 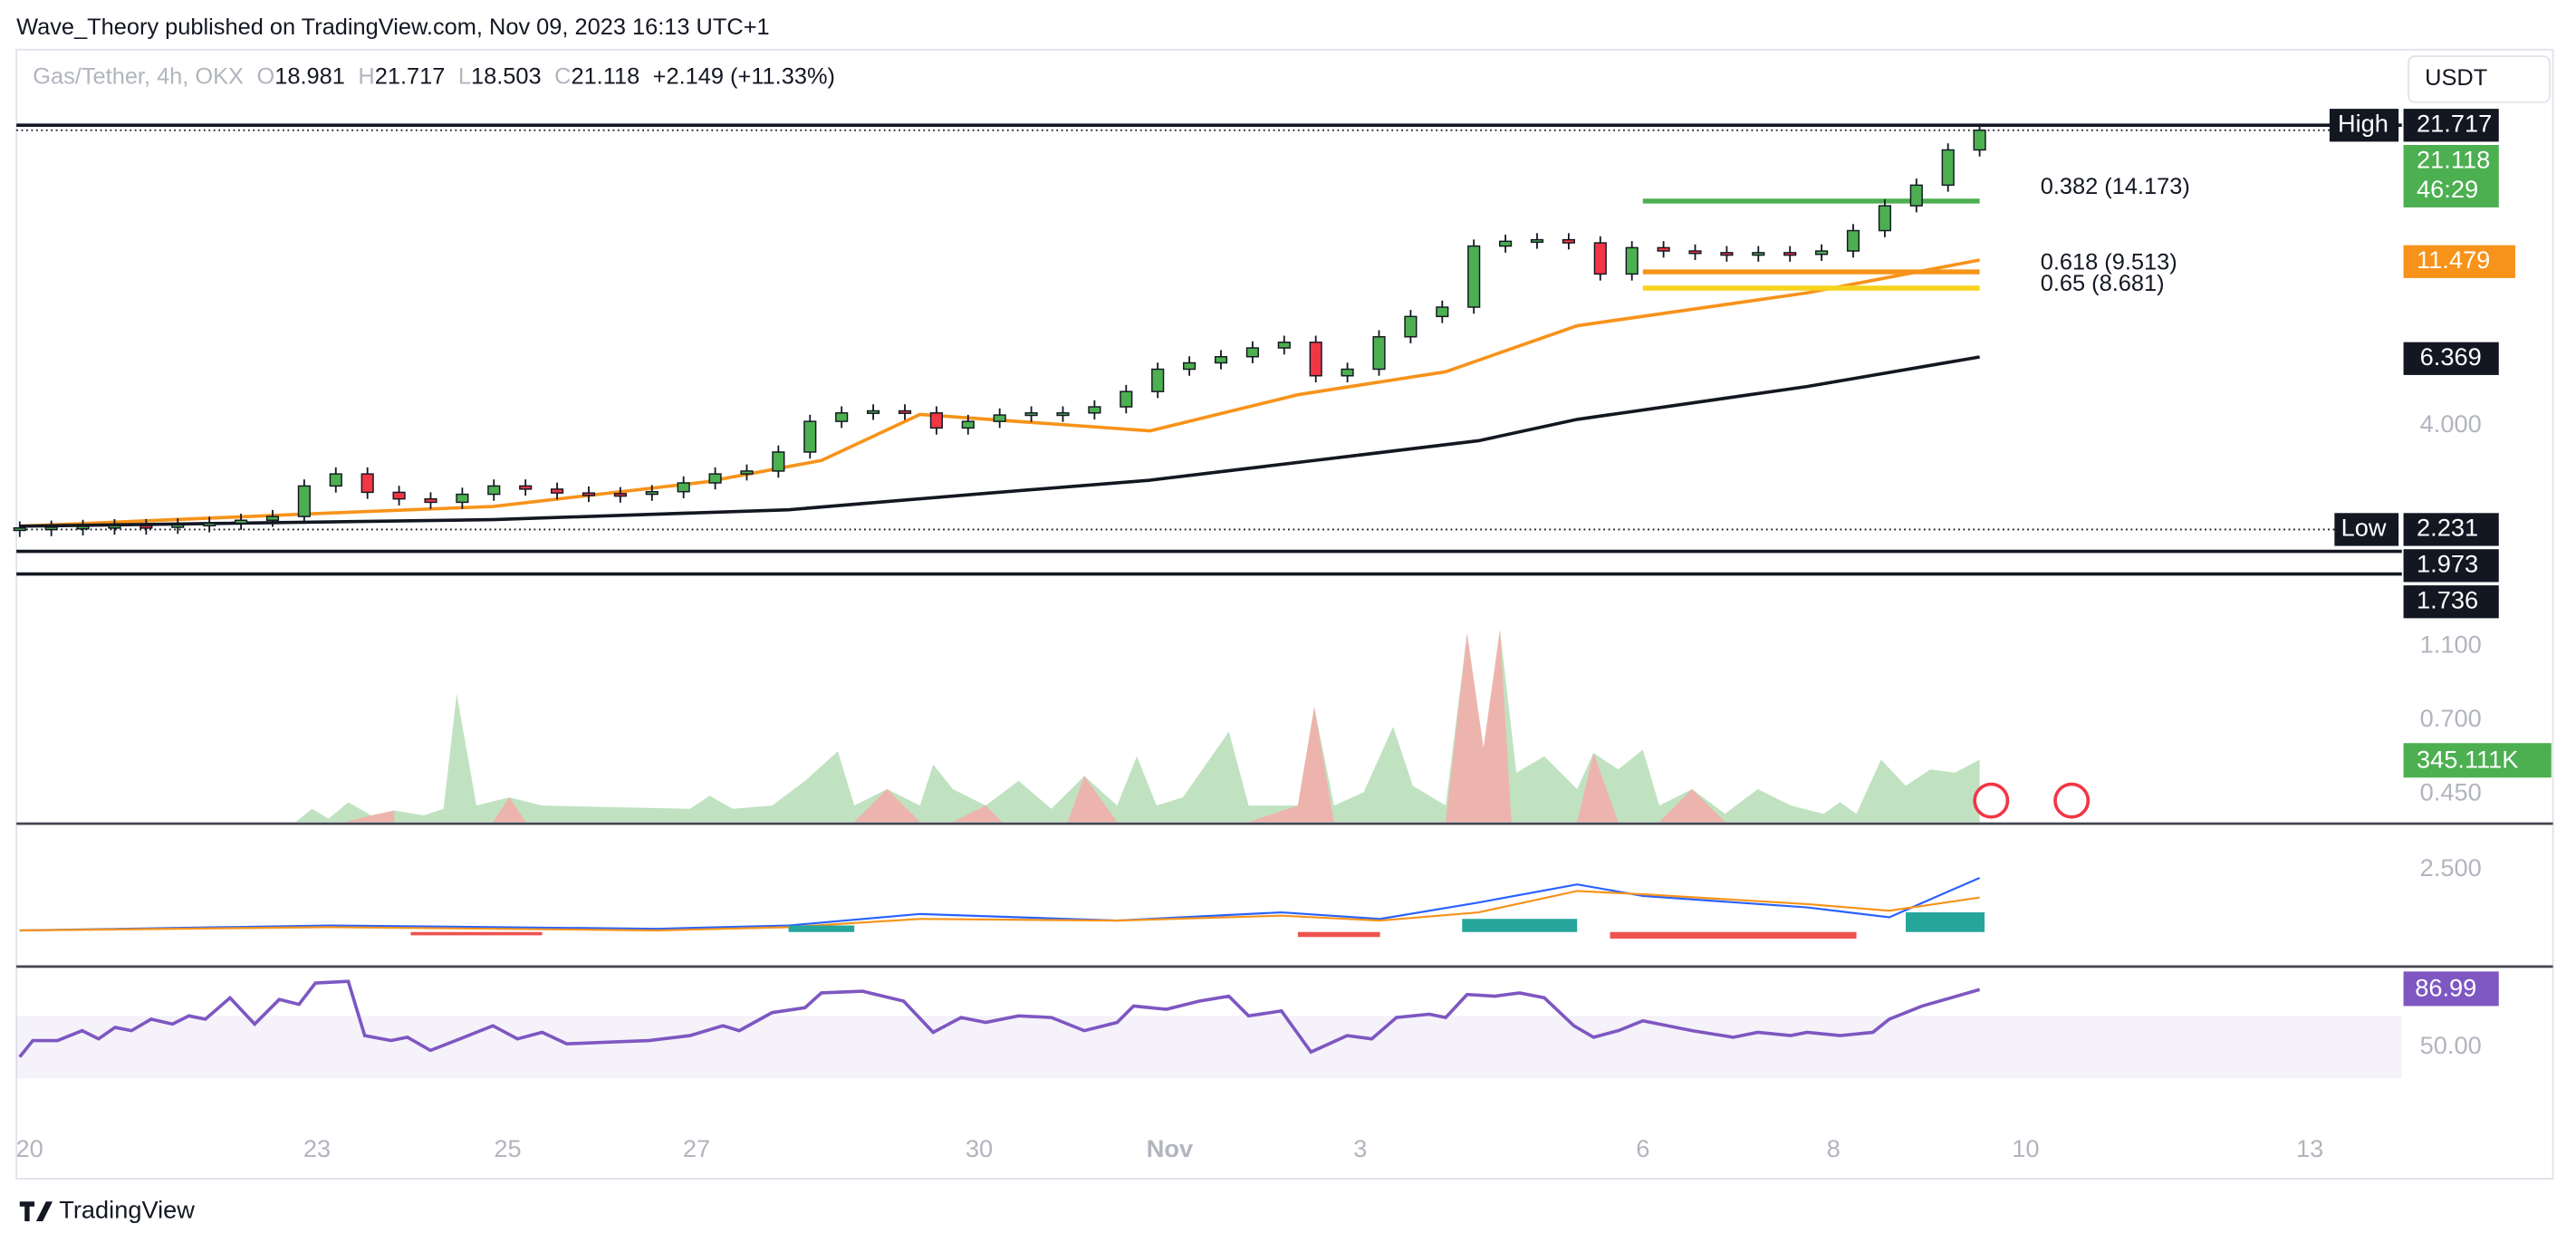 What do you see at coordinates (2477, 760) in the screenshot?
I see `volume-last-box` at bounding box center [2477, 760].